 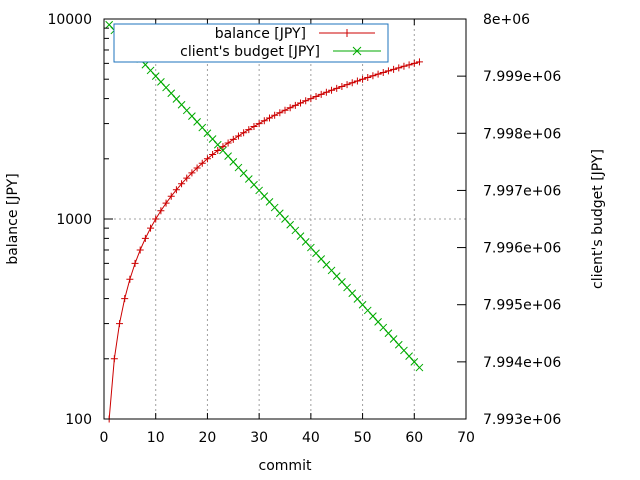 What do you see at coordinates (13, 218) in the screenshot?
I see `y-axis-title: balance [JPY]` at bounding box center [13, 218].